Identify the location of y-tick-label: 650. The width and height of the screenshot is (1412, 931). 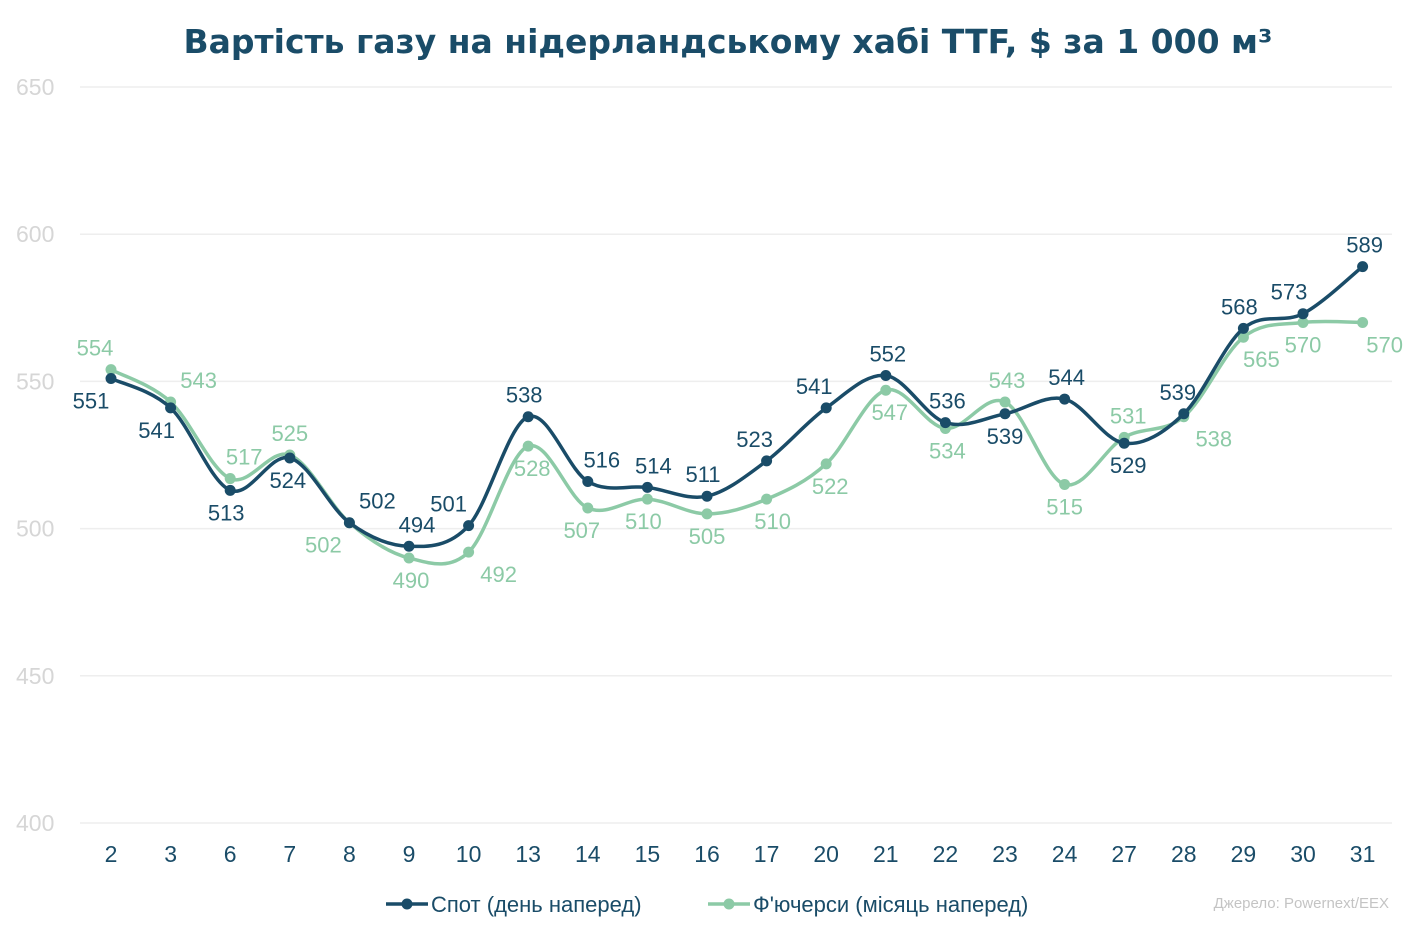
(35, 87).